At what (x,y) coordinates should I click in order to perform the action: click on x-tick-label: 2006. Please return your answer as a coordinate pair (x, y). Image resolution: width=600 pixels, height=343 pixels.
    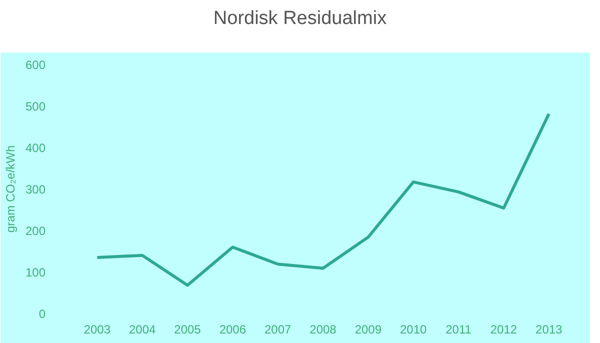
    Looking at the image, I should click on (232, 329).